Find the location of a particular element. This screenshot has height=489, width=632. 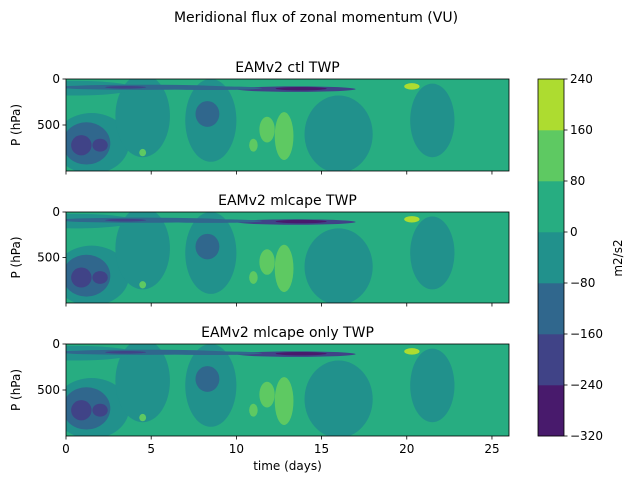

colorbar-tick-label: −240 is located at coordinates (586, 385).